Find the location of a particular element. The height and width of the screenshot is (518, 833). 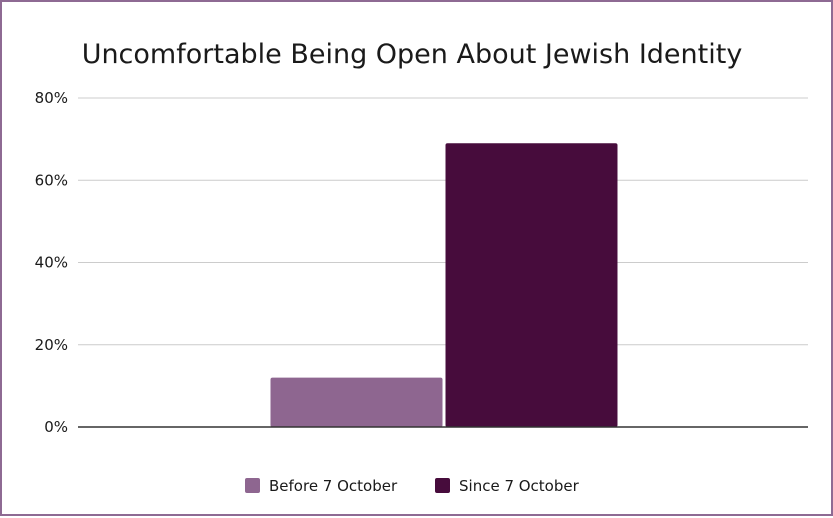

legend-label: Since 7 October is located at coordinates (519, 486).